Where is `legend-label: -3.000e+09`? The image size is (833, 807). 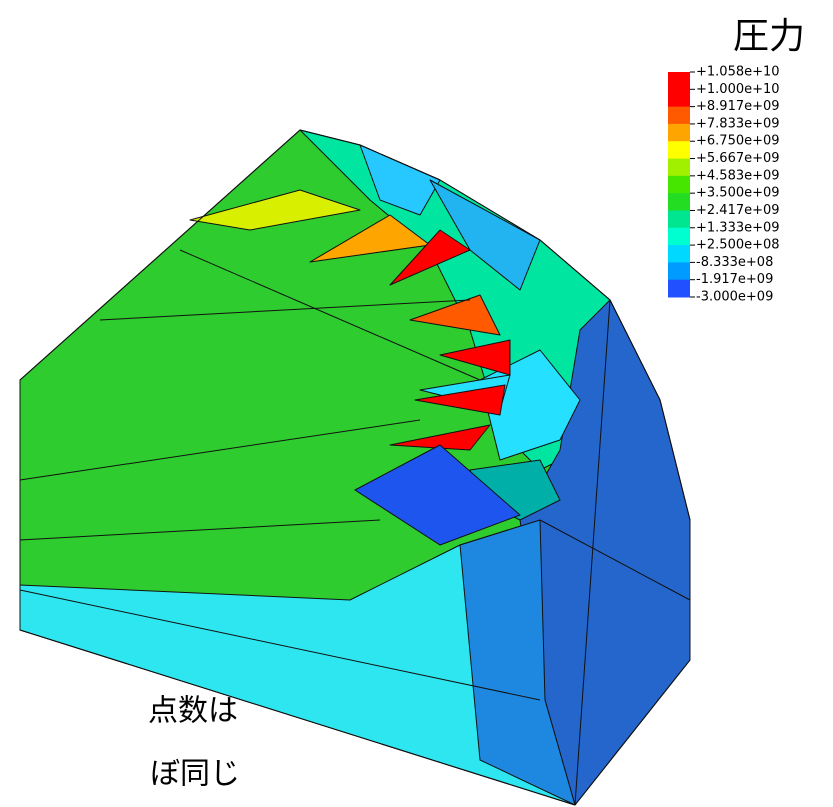
legend-label: -3.000e+09 is located at coordinates (734, 297).